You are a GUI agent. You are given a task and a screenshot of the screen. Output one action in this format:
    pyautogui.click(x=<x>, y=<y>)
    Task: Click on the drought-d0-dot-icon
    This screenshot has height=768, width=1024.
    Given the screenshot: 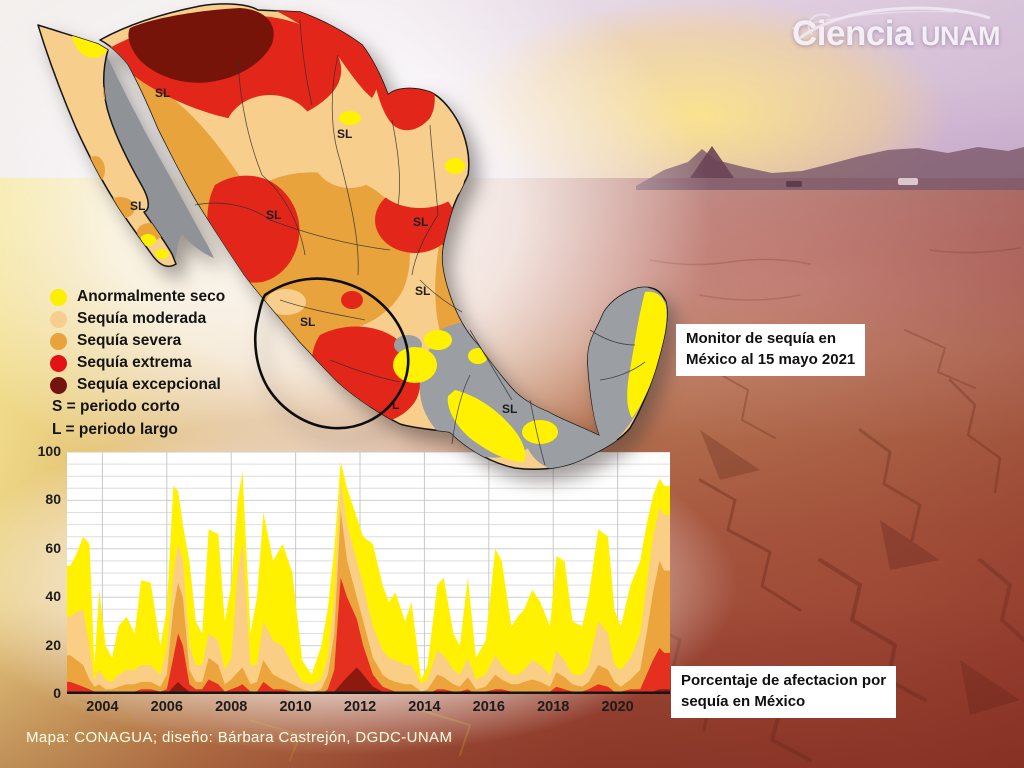 What is the action you would take?
    pyautogui.click(x=58, y=297)
    